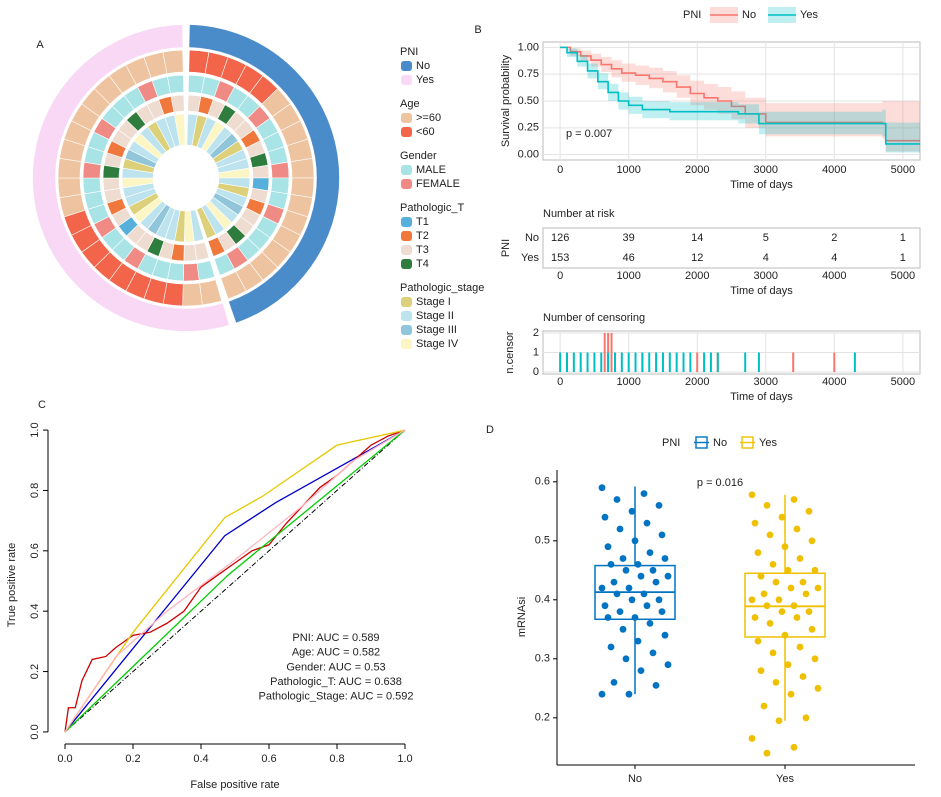  What do you see at coordinates (335, 667) in the screenshot?
I see `legend-label: Gender: AUC = 0.53` at bounding box center [335, 667].